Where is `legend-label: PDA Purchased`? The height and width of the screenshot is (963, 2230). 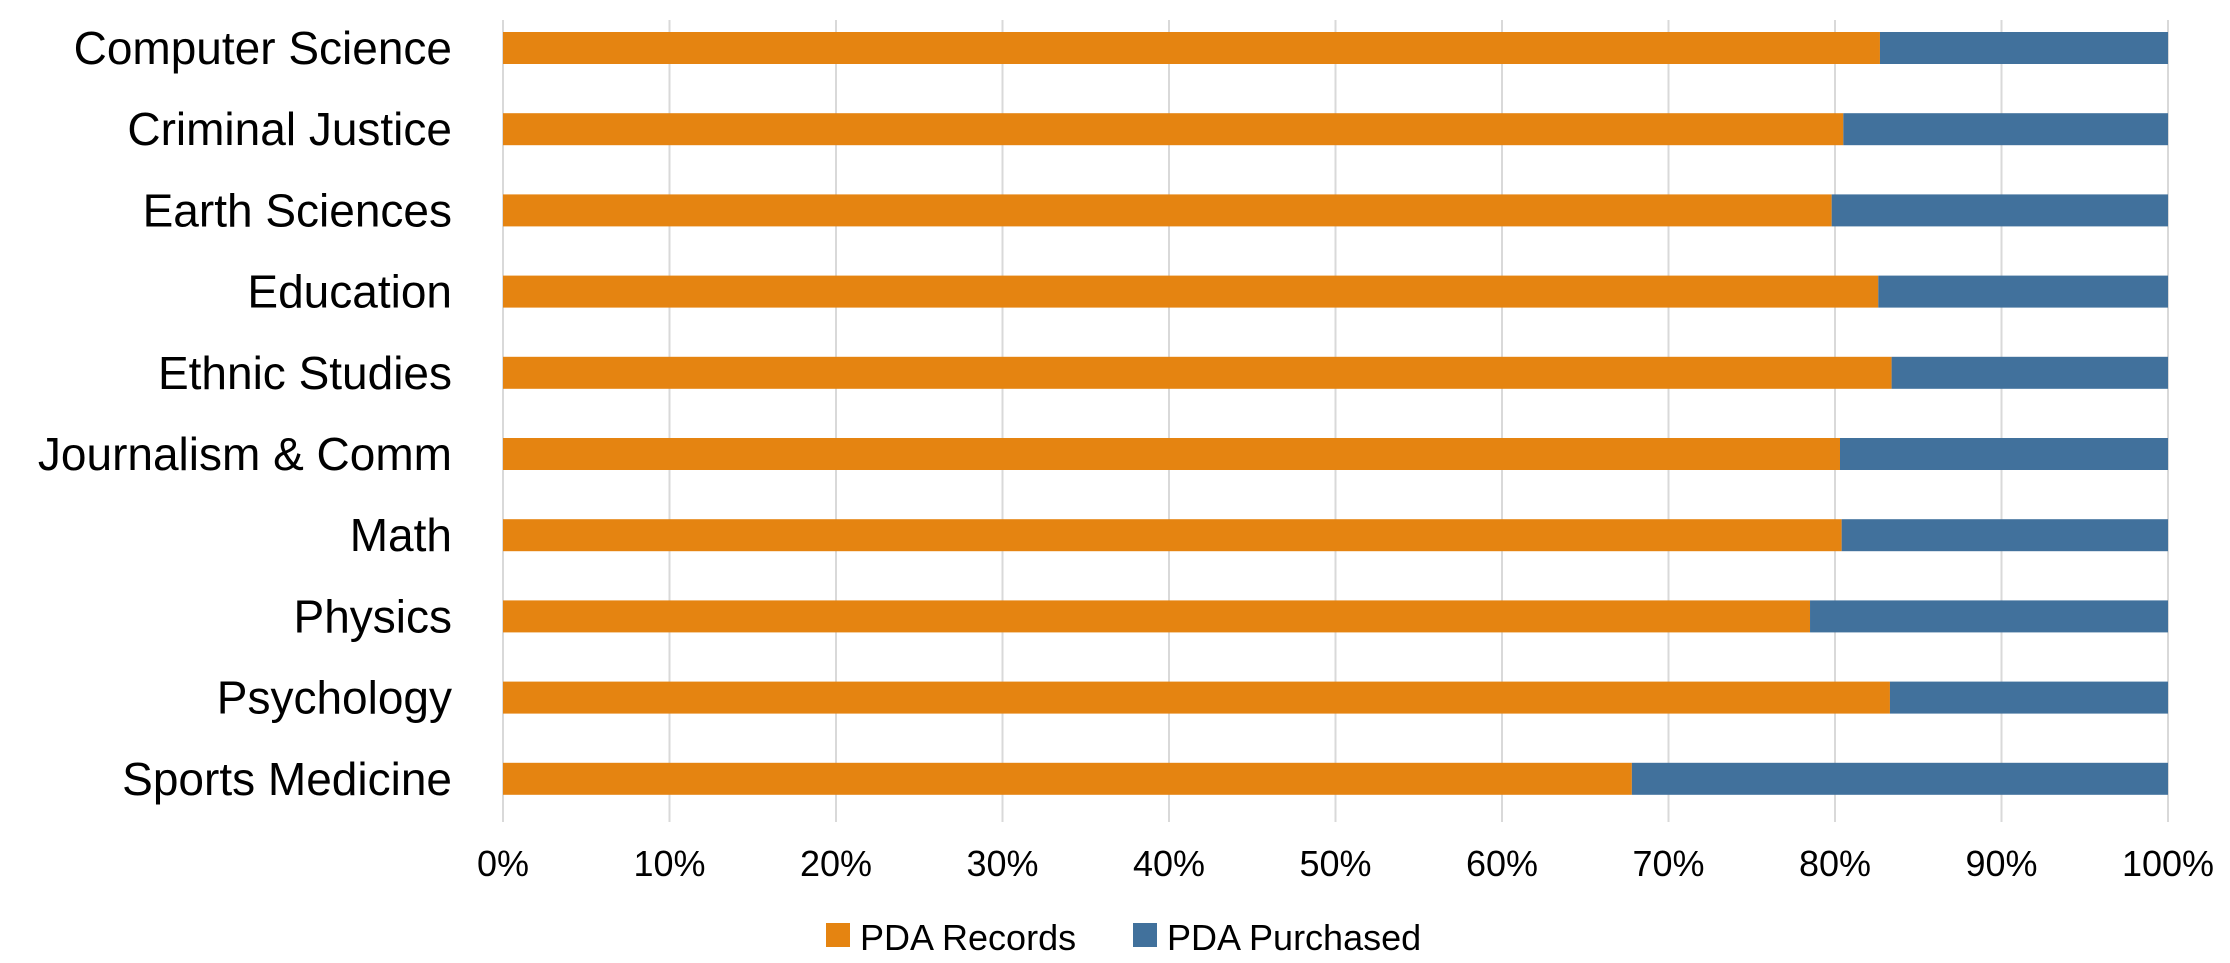
legend-label: PDA Purchased is located at coordinates (1294, 937).